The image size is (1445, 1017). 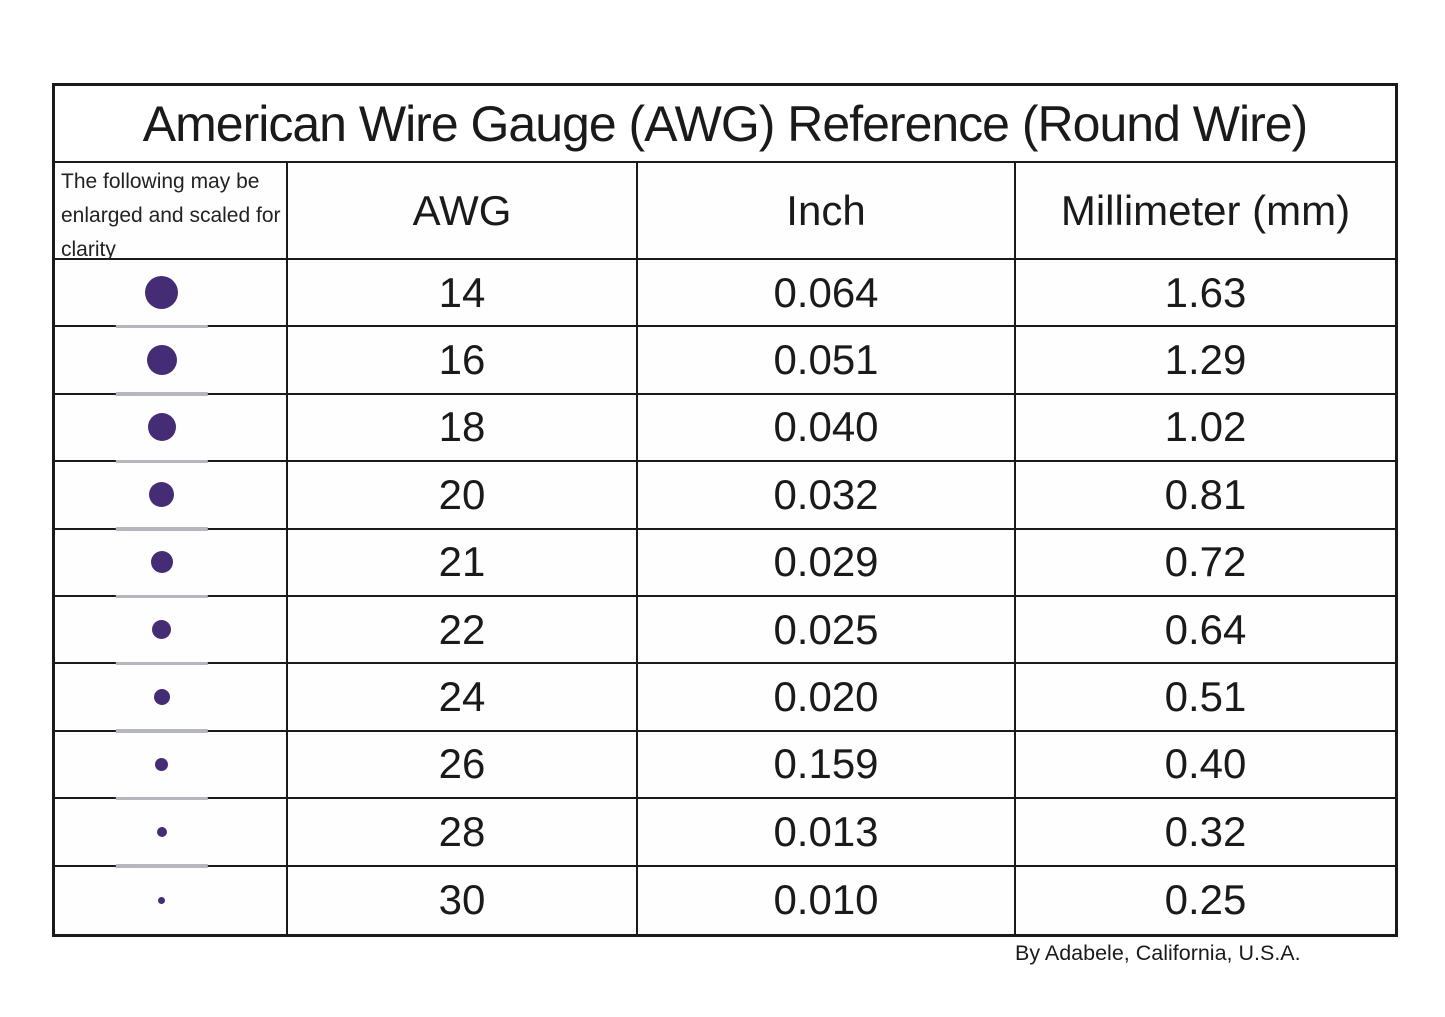 I want to click on awg-cell: 26, so click(x=463, y=765).